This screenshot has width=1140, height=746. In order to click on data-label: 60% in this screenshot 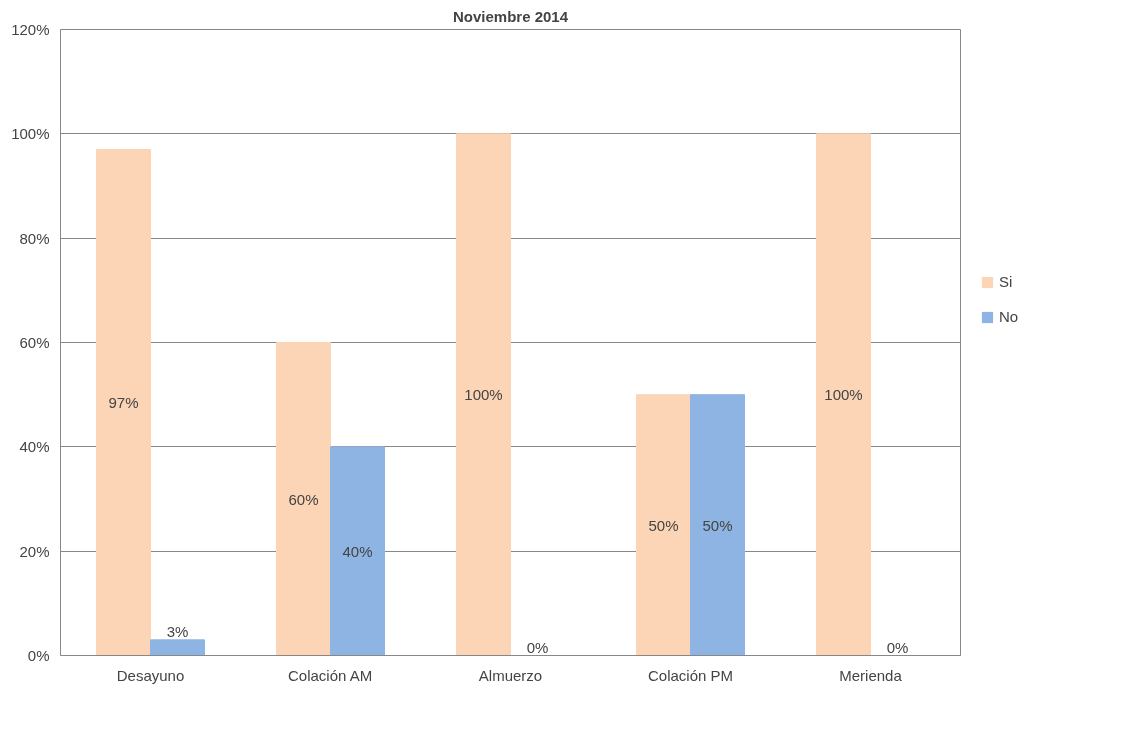, I will do `click(303, 499)`.